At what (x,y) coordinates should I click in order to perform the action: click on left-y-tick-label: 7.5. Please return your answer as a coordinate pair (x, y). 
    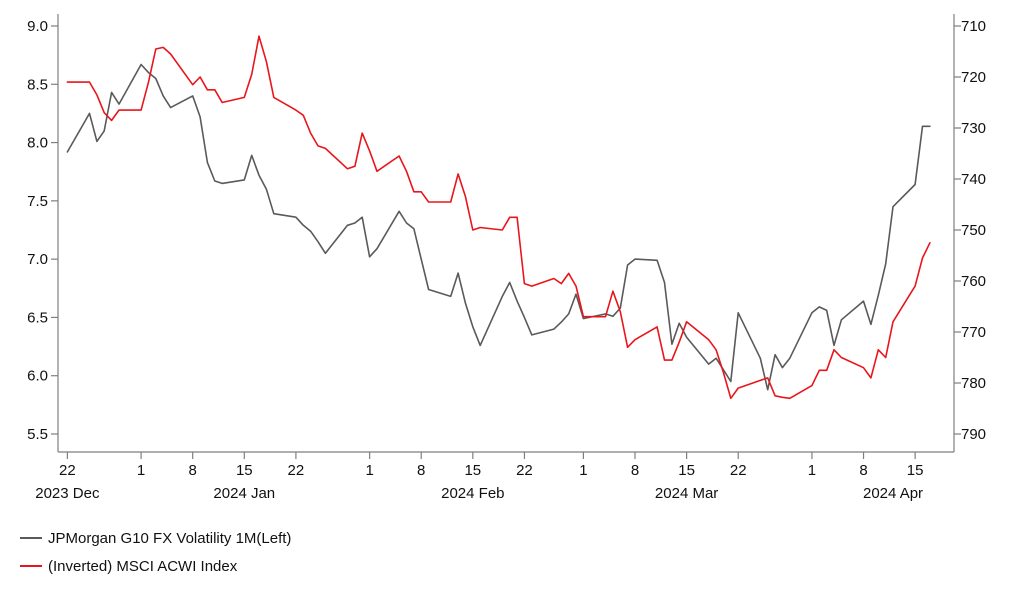
    Looking at the image, I should click on (37, 201).